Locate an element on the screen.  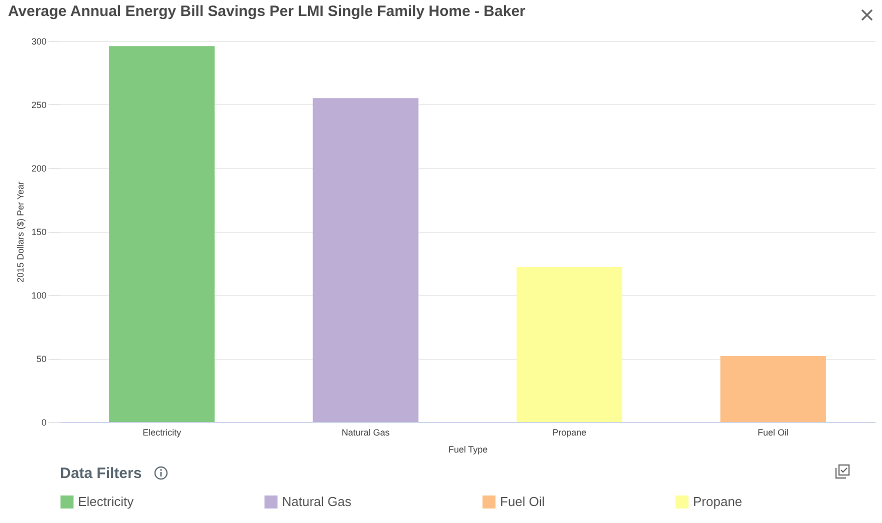
x-tick-label: Electricity is located at coordinates (162, 433).